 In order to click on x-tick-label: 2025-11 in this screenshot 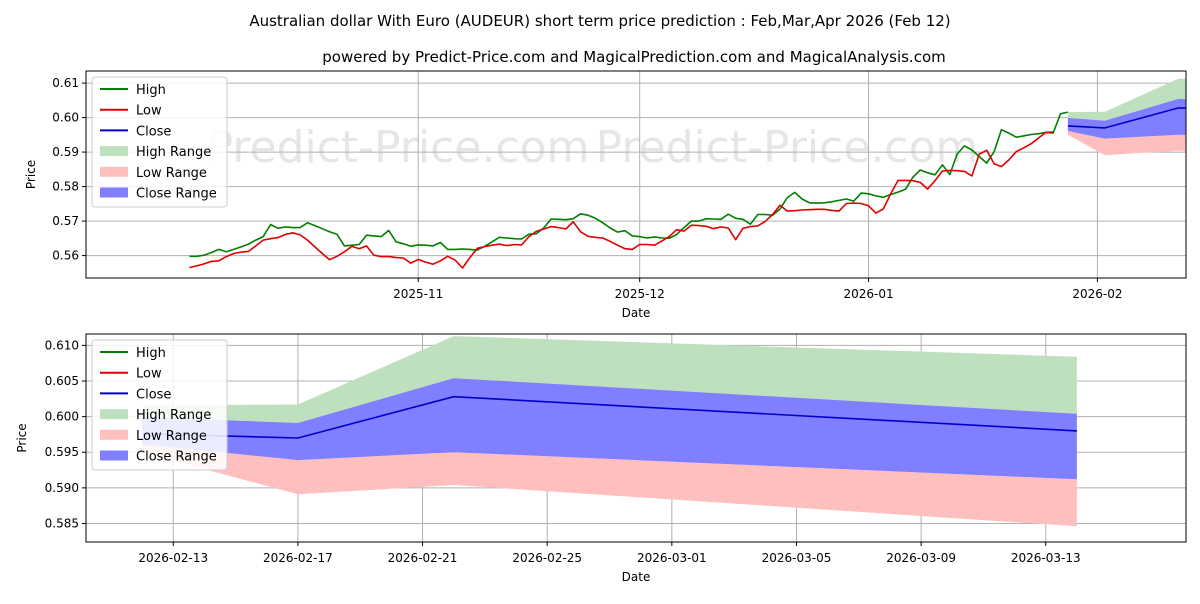, I will do `click(418, 294)`.